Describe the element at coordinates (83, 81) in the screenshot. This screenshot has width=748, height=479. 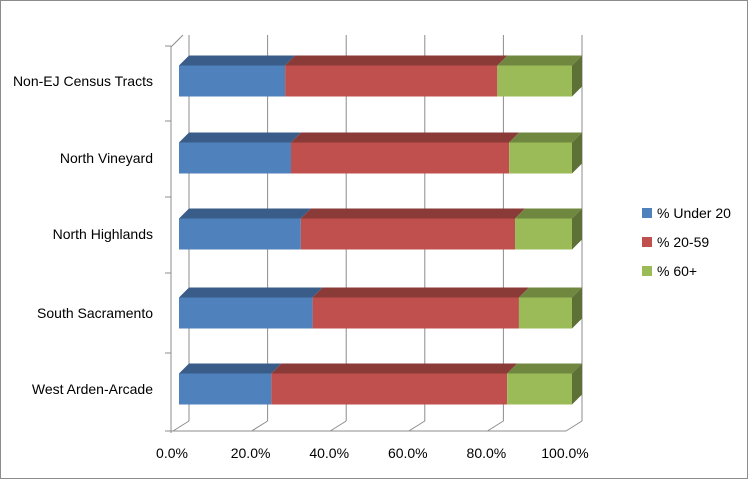
I see `category-label: Non-EJ Census Tracts` at that location.